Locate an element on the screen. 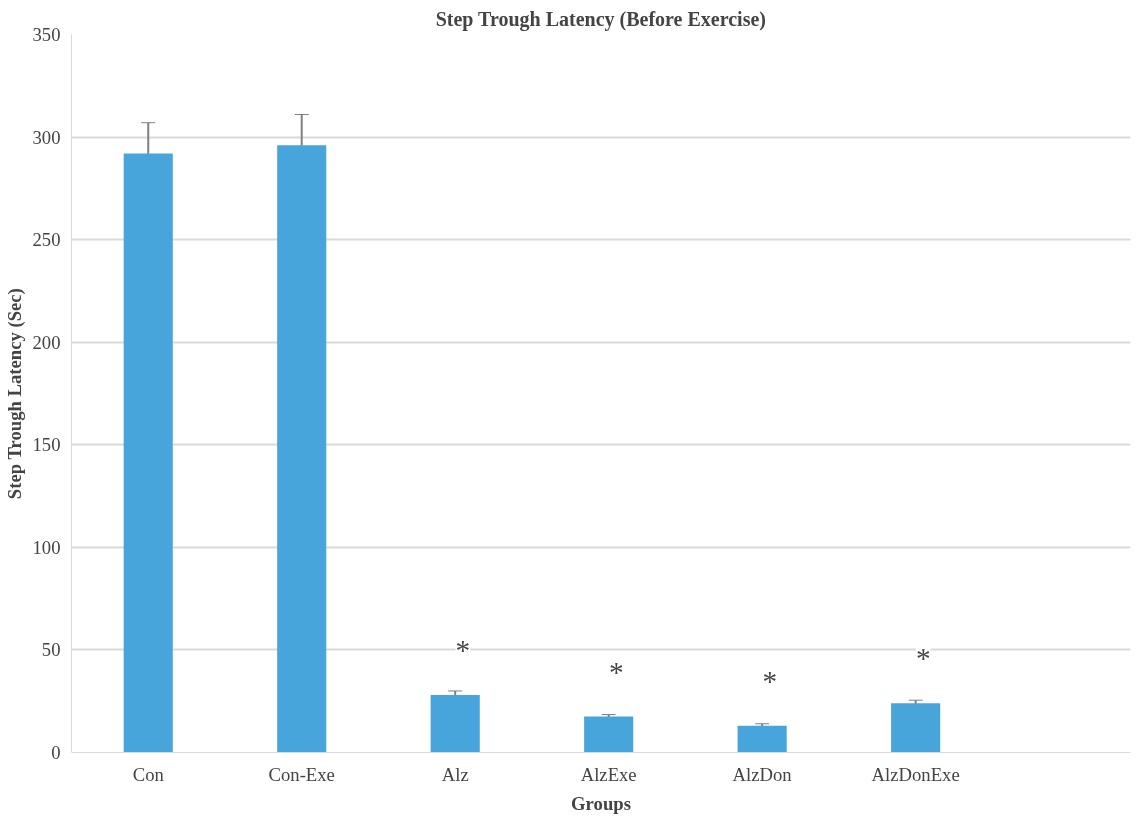 The height and width of the screenshot is (816, 1140). y-tick-label: 250 is located at coordinates (46, 240).